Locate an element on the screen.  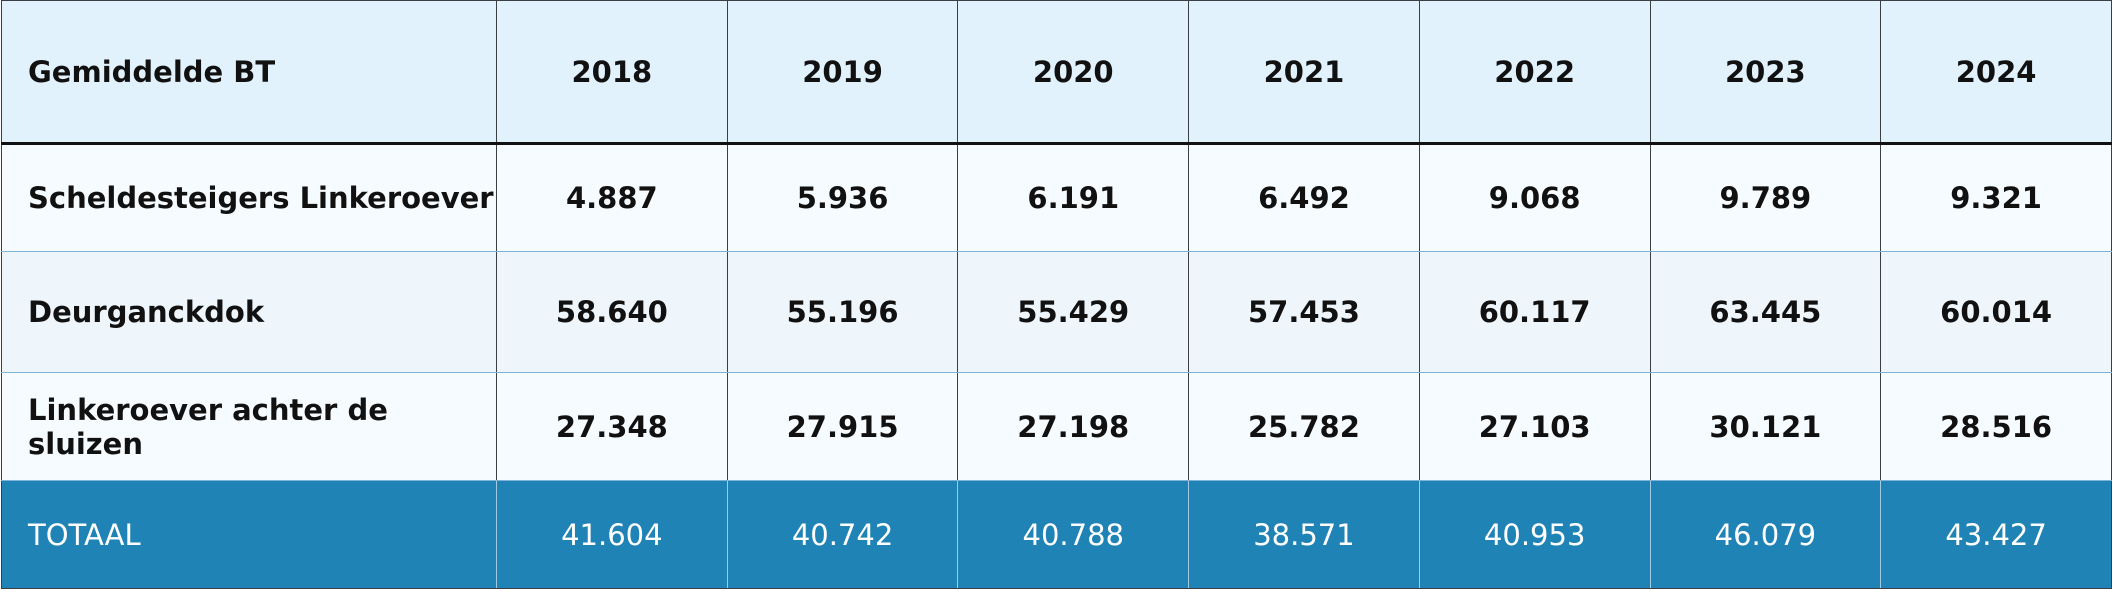
value-cell: 9.321 is located at coordinates (1996, 197).